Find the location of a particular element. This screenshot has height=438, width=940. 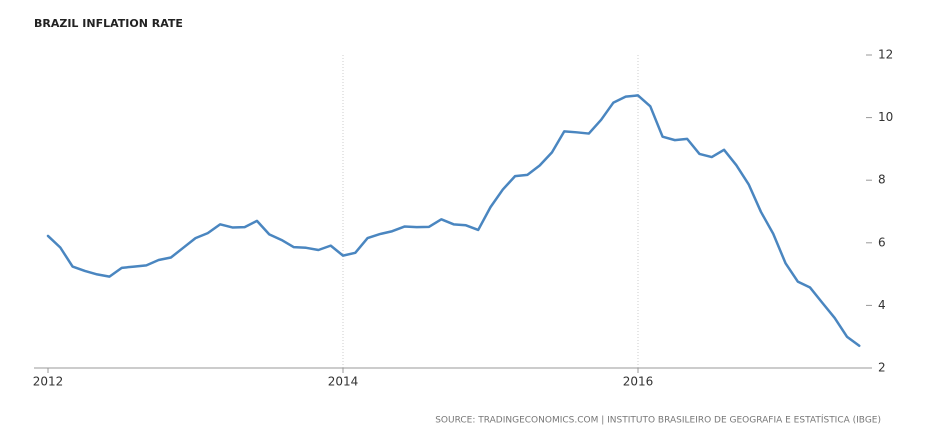

x-tick-label: 2012 is located at coordinates (48, 382).